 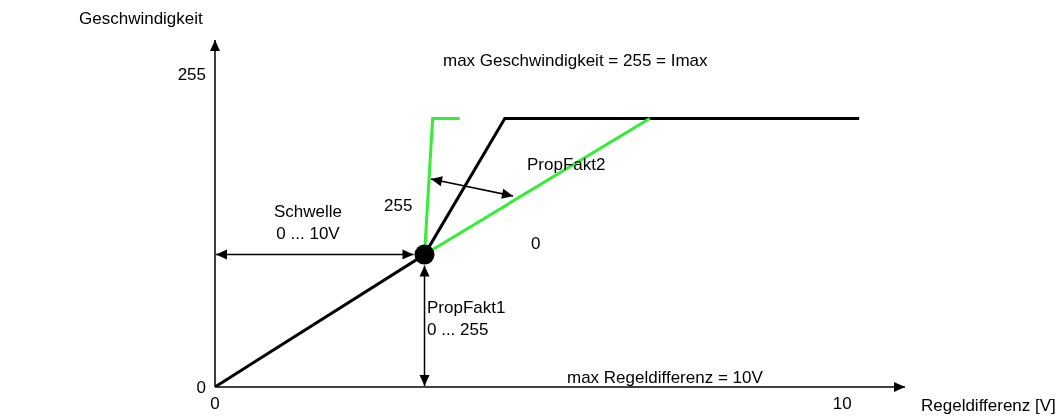 What do you see at coordinates (308, 223) in the screenshot?
I see `annotation: Schwelle 0 ... 10V` at bounding box center [308, 223].